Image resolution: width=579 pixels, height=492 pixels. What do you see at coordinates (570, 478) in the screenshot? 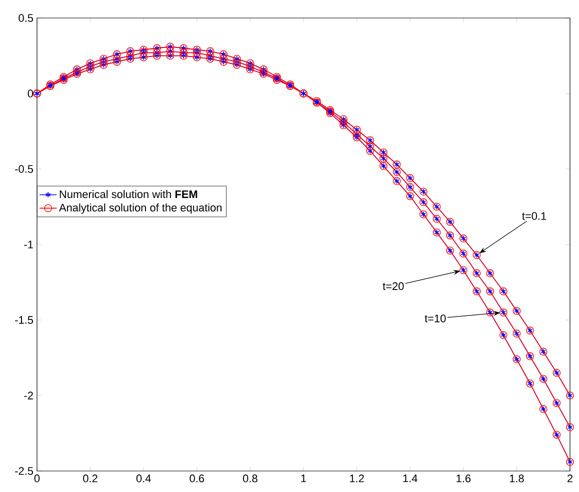
I see `x-tick-label: 2` at bounding box center [570, 478].